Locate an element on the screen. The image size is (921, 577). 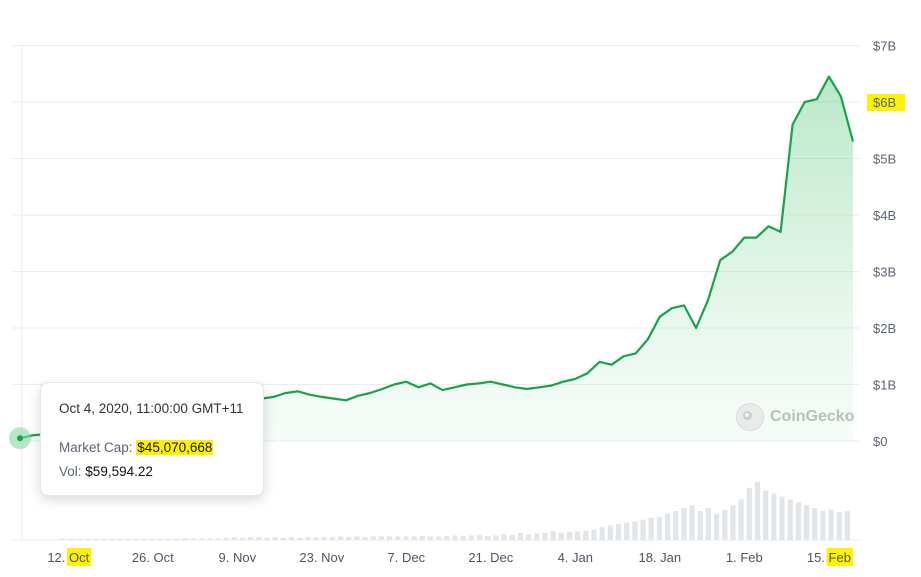
y-tick-label-4: $4B is located at coordinates (884, 215).